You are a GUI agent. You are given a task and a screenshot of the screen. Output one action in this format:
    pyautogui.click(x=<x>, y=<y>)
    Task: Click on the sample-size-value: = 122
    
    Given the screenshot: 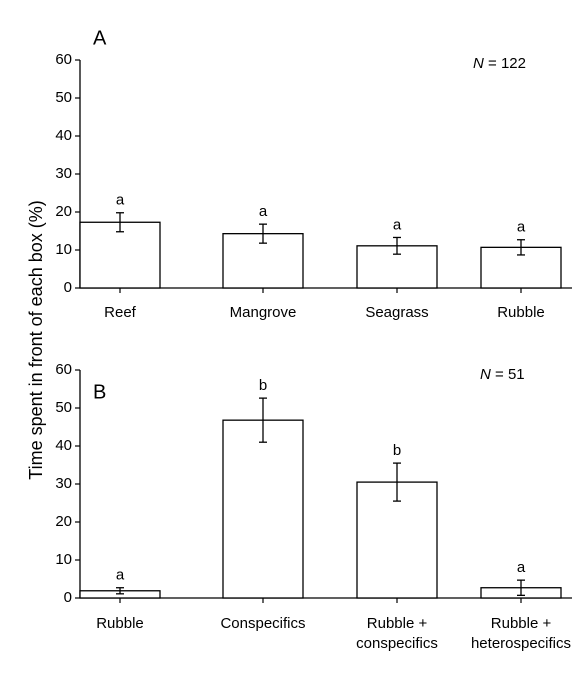 What is the action you would take?
    pyautogui.click(x=505, y=63)
    